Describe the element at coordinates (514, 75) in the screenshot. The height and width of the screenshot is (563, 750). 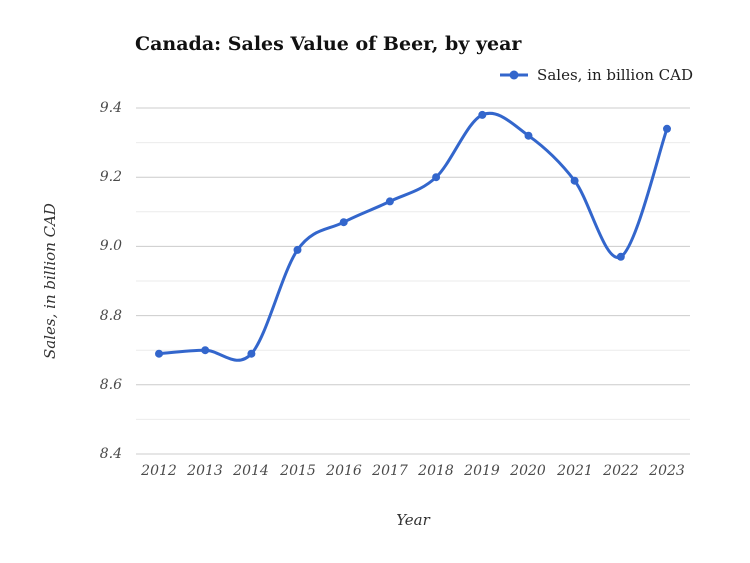
I see `line-series-legend-icon` at that location.